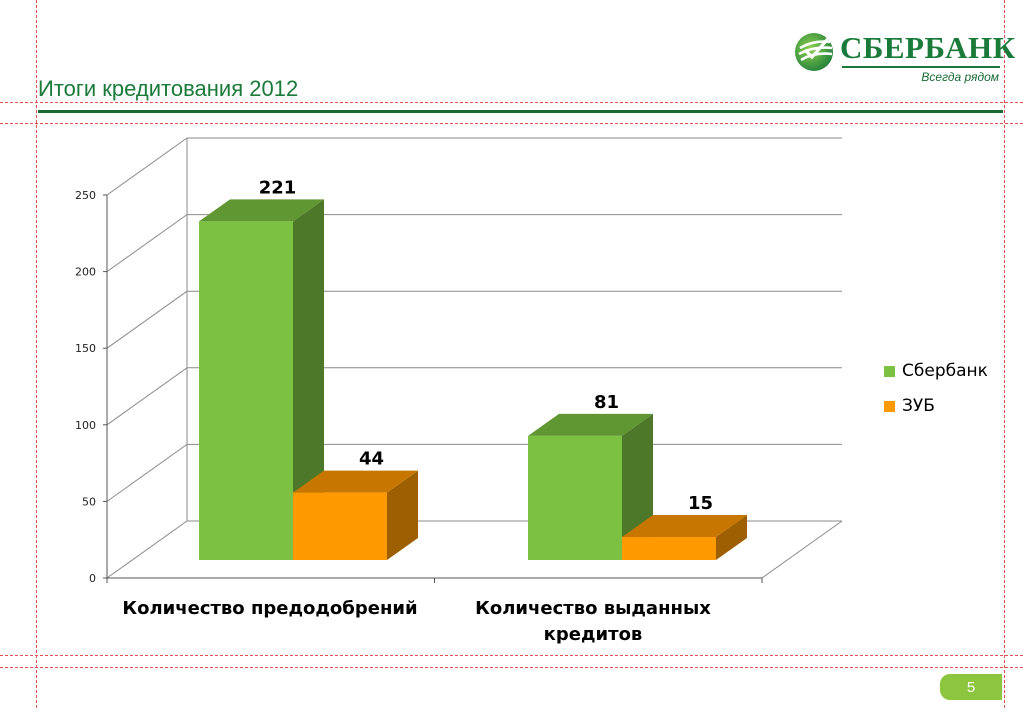 The image size is (1023, 708). What do you see at coordinates (960, 77) in the screenshot?
I see `logo-tagline: Всегда рядом` at bounding box center [960, 77].